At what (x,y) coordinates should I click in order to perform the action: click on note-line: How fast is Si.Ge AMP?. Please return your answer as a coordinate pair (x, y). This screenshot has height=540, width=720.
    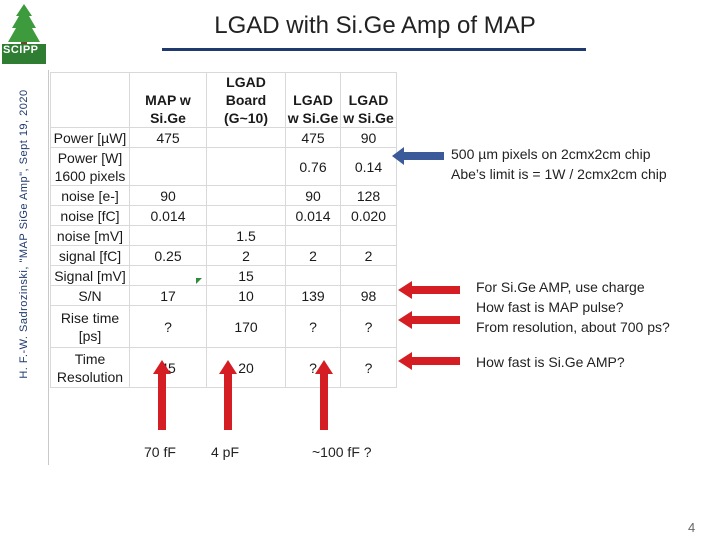
    Looking at the image, I should click on (550, 362).